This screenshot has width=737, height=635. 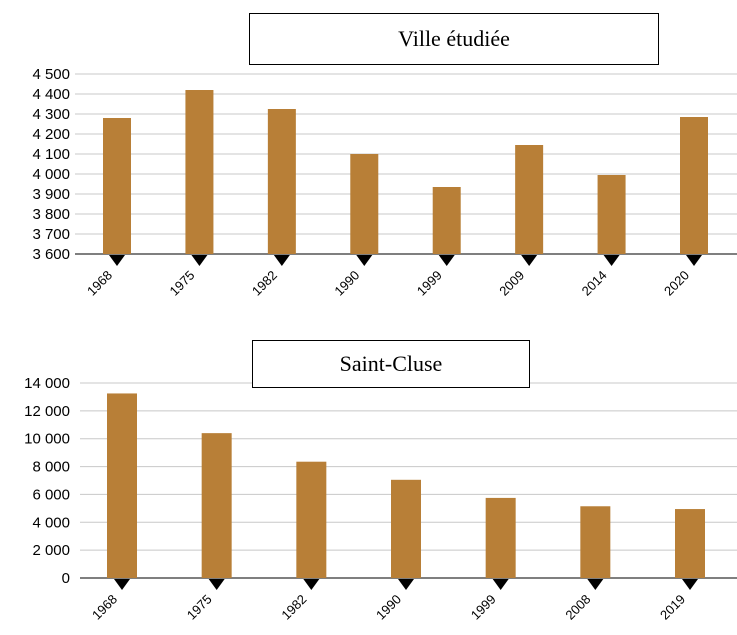 What do you see at coordinates (454, 39) in the screenshot?
I see `chart-1-title: Ville étudiée` at bounding box center [454, 39].